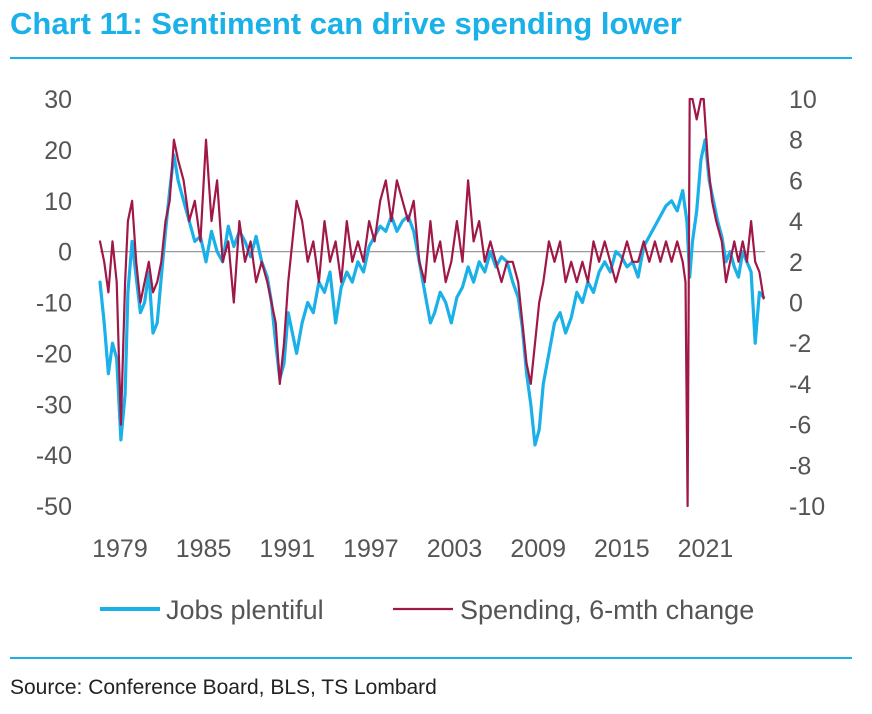 This screenshot has height=714, width=872. I want to click on left-tick-label: -40, so click(54, 456).